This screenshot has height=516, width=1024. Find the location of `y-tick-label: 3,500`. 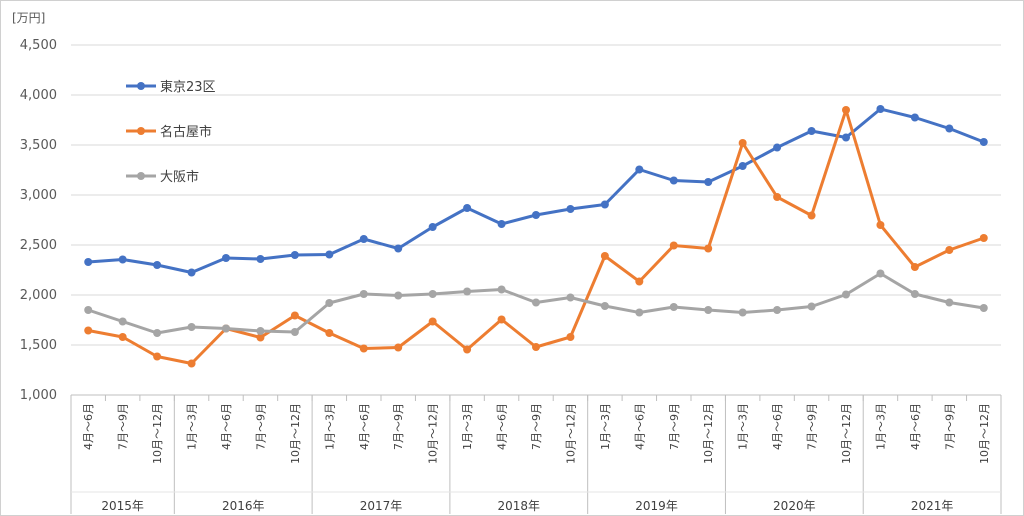

y-tick-label: 3,500 is located at coordinates (38, 145).